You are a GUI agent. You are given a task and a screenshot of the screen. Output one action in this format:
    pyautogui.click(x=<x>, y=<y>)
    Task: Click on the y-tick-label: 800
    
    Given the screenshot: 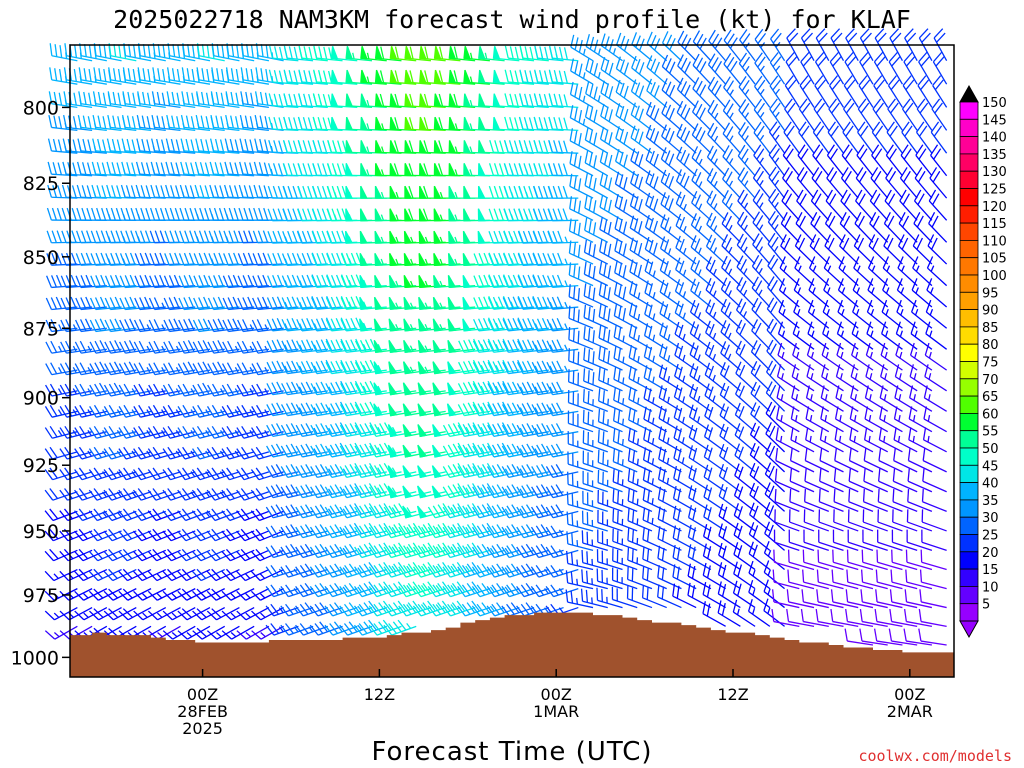 What is the action you would take?
    pyautogui.click(x=41, y=108)
    